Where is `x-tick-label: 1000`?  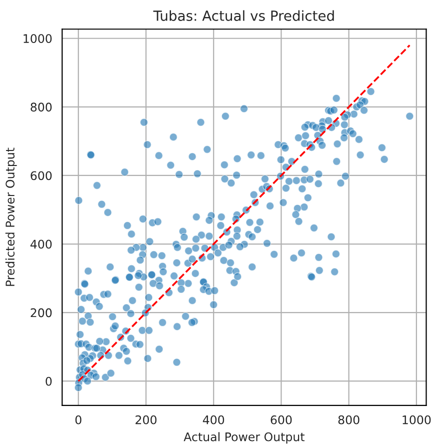 x-tick-label: 1000 is located at coordinates (416, 419).